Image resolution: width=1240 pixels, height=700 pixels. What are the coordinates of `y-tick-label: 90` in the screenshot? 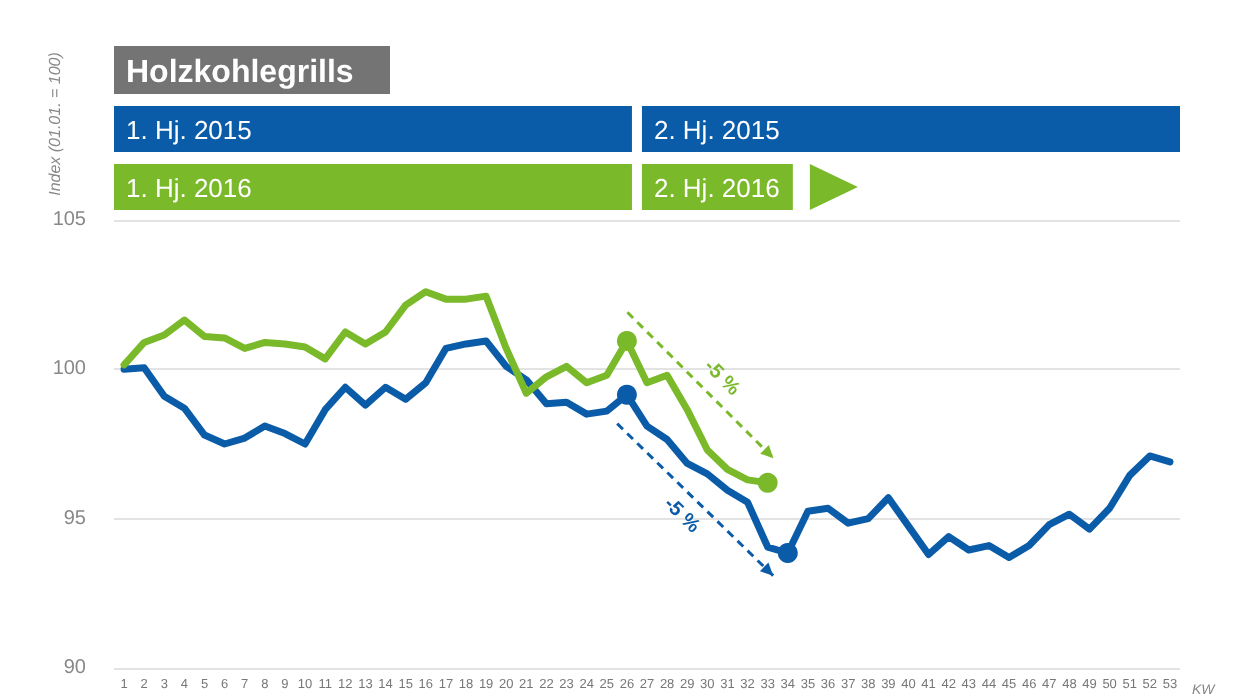 It's located at (75, 668).